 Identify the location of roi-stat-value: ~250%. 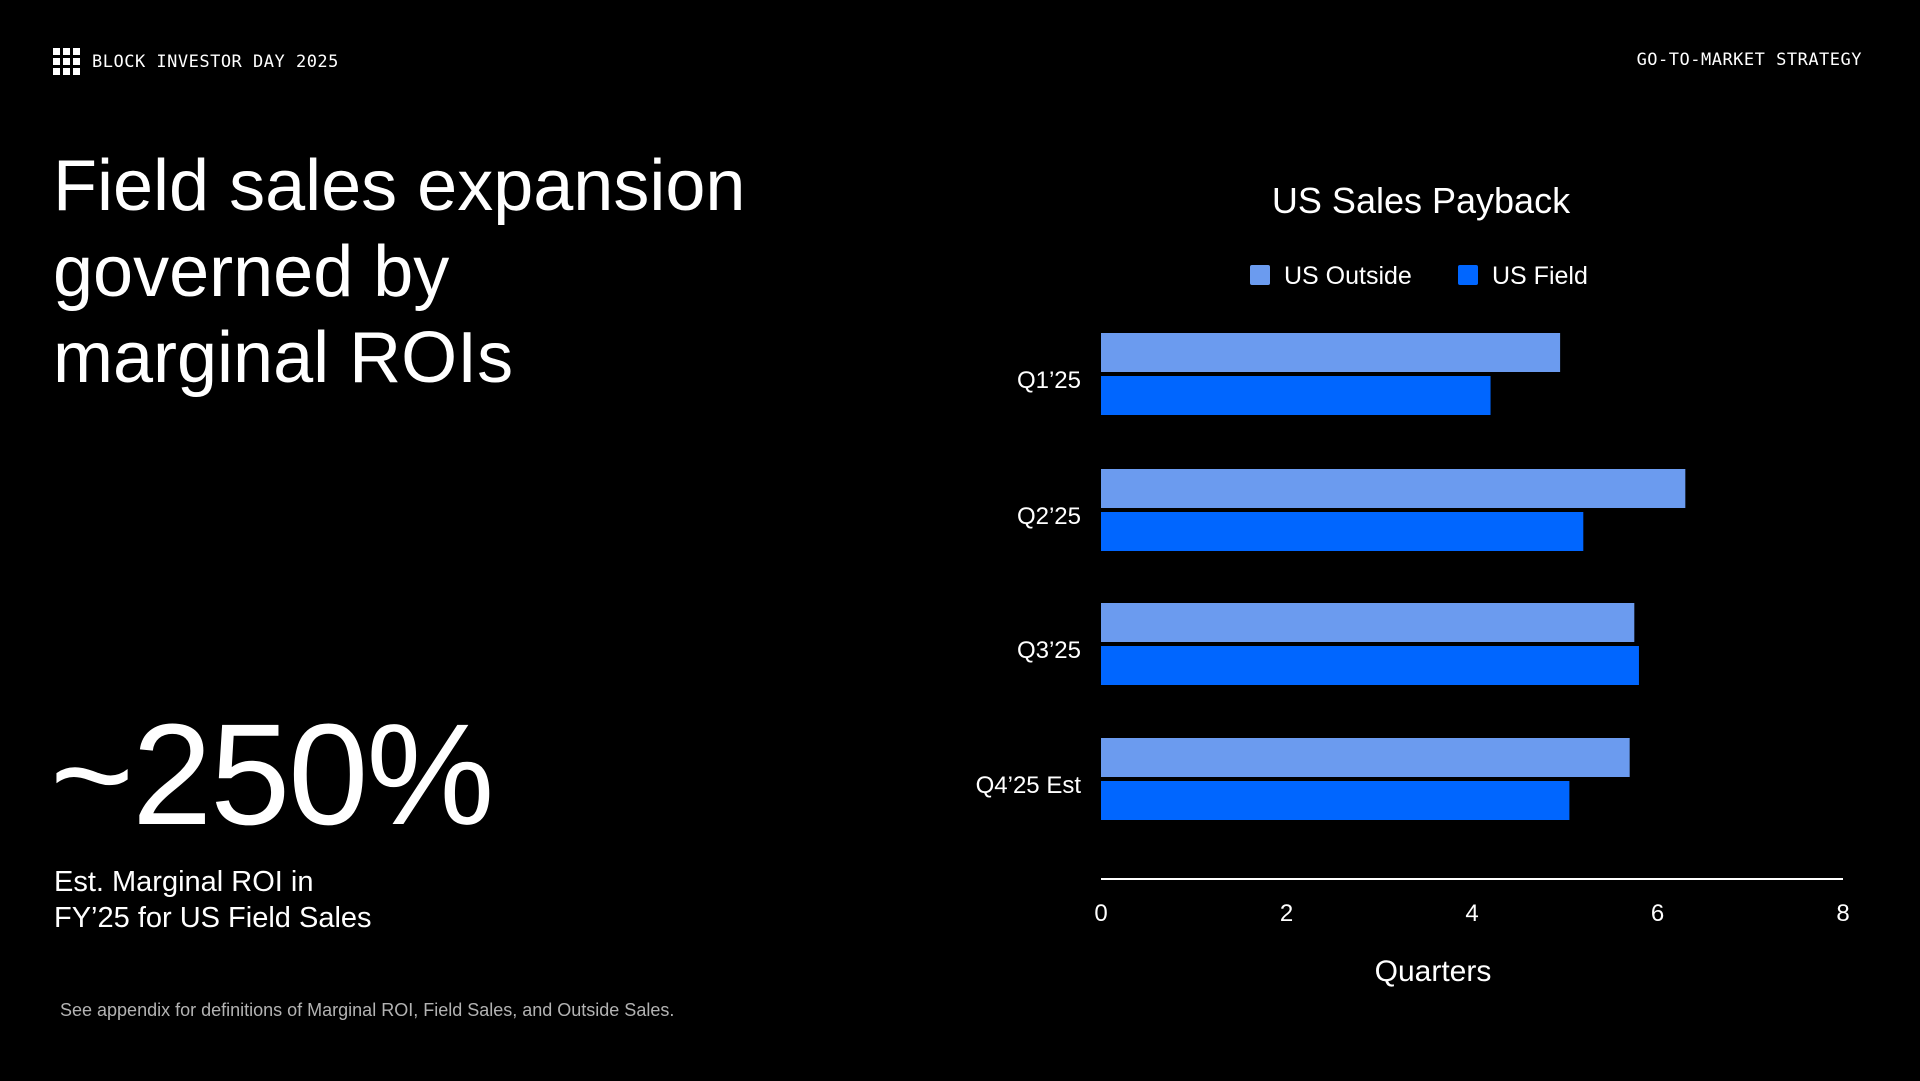
(272, 774).